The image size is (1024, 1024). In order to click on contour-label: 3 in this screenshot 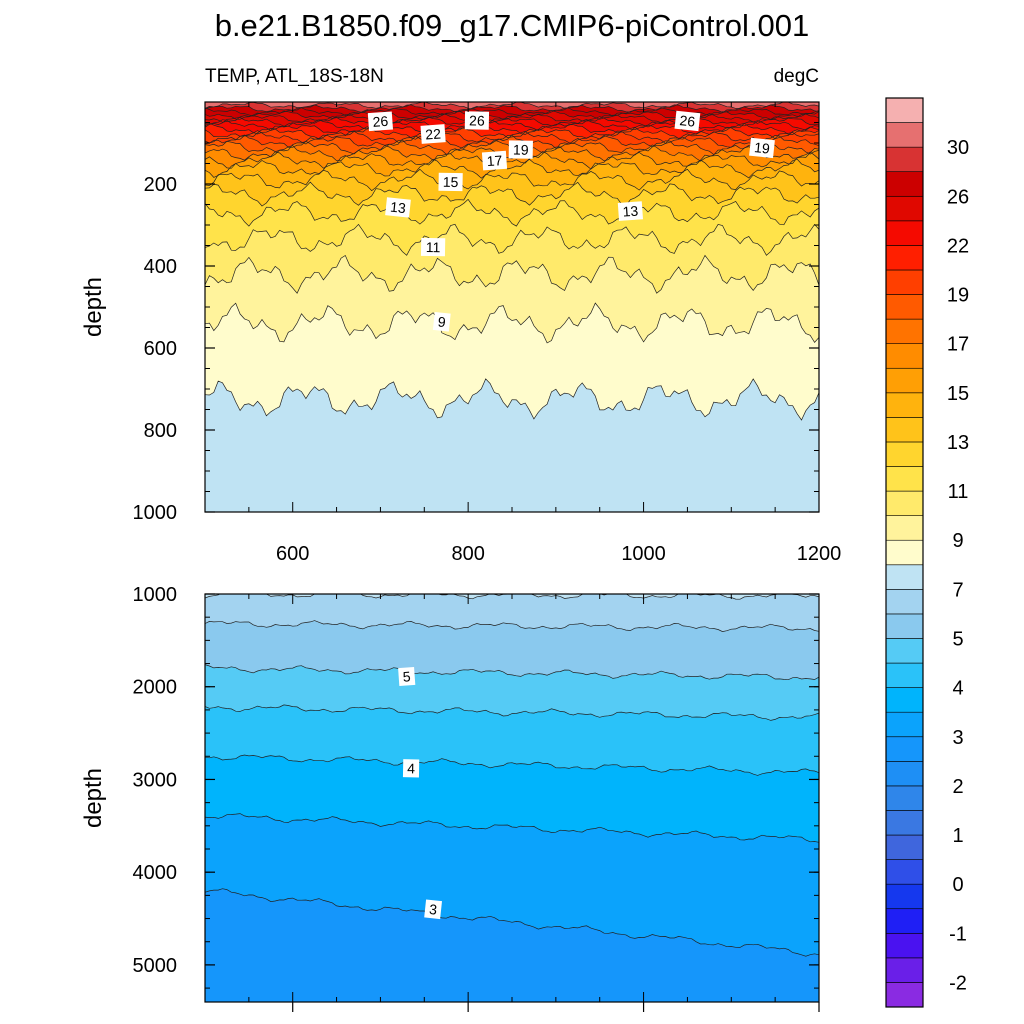, I will do `click(433, 909)`.